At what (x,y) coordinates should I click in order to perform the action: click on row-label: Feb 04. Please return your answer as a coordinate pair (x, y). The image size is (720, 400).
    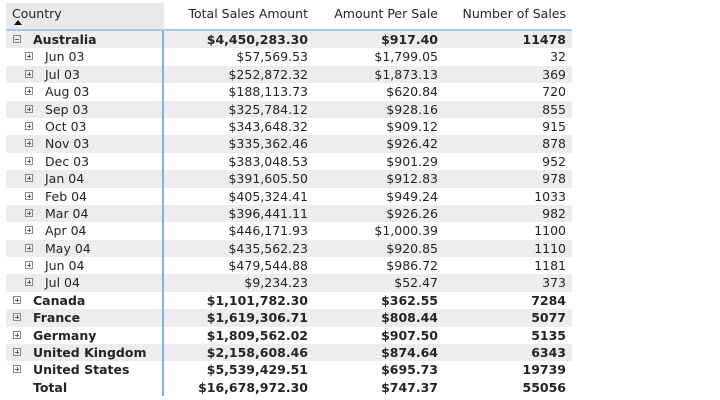
    Looking at the image, I should click on (66, 196).